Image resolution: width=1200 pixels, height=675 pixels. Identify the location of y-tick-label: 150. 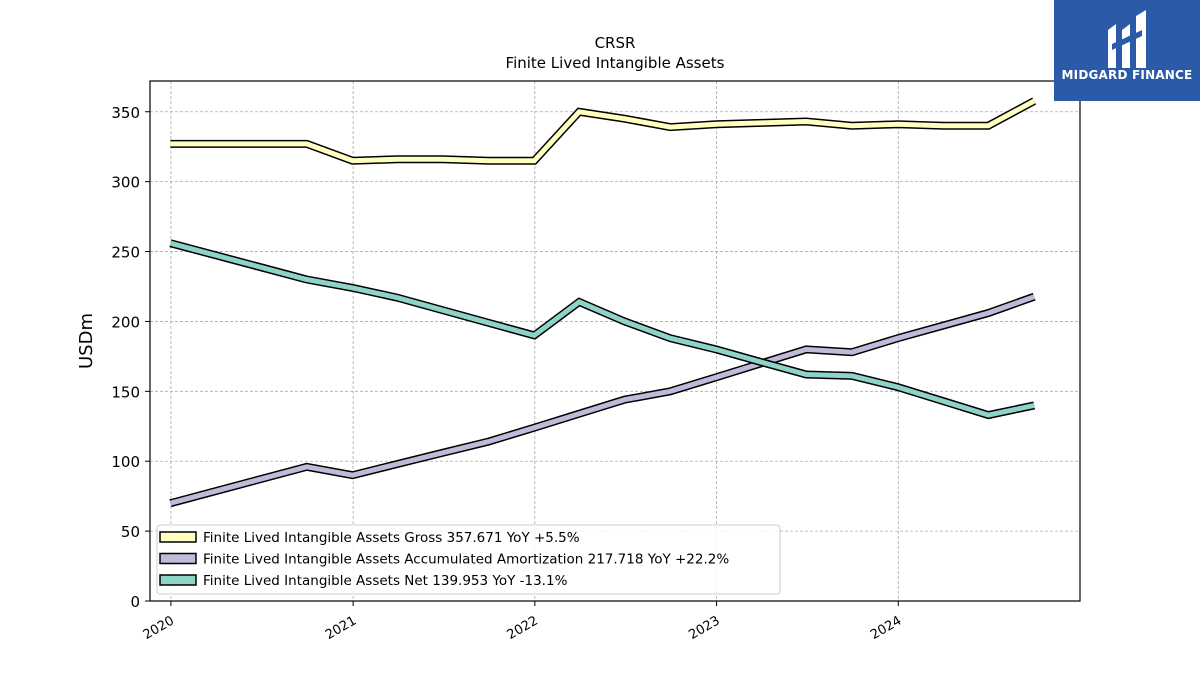
(125, 392).